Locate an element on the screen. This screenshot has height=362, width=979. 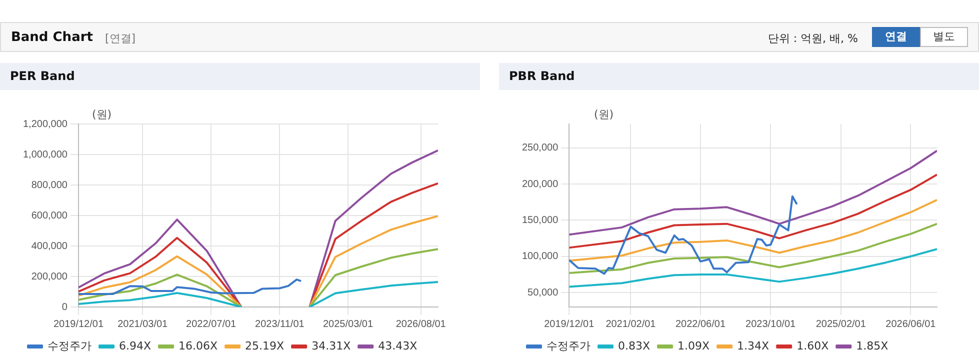
x-tick-label: 2025/02/01 is located at coordinates (841, 324).